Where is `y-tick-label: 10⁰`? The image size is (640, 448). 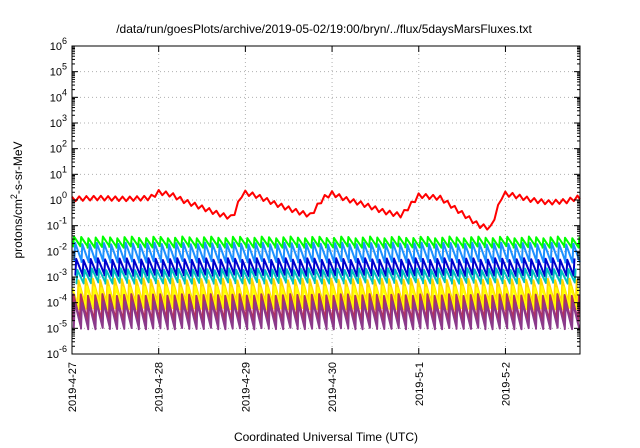 y-tick-label: 10⁰ is located at coordinates (58, 198).